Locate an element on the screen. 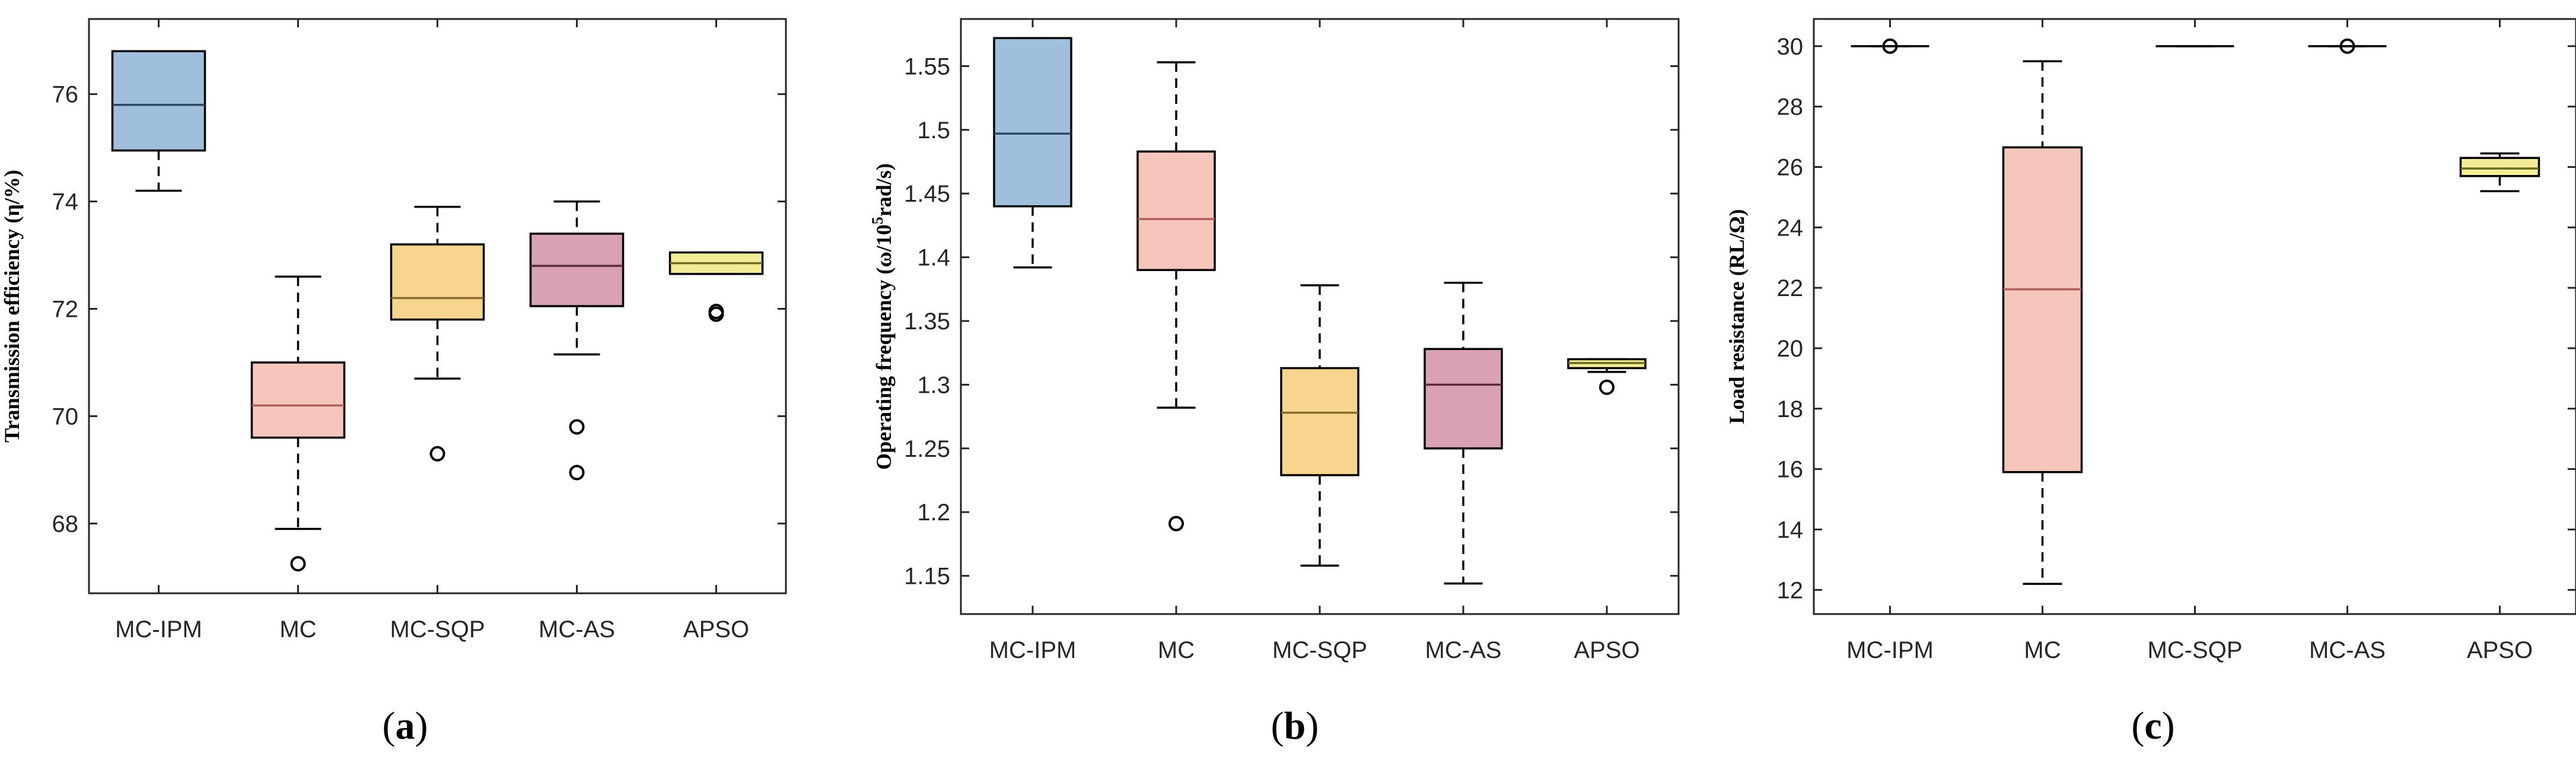 The height and width of the screenshot is (760, 2576). y-tick-label: 1.3 is located at coordinates (933, 385).